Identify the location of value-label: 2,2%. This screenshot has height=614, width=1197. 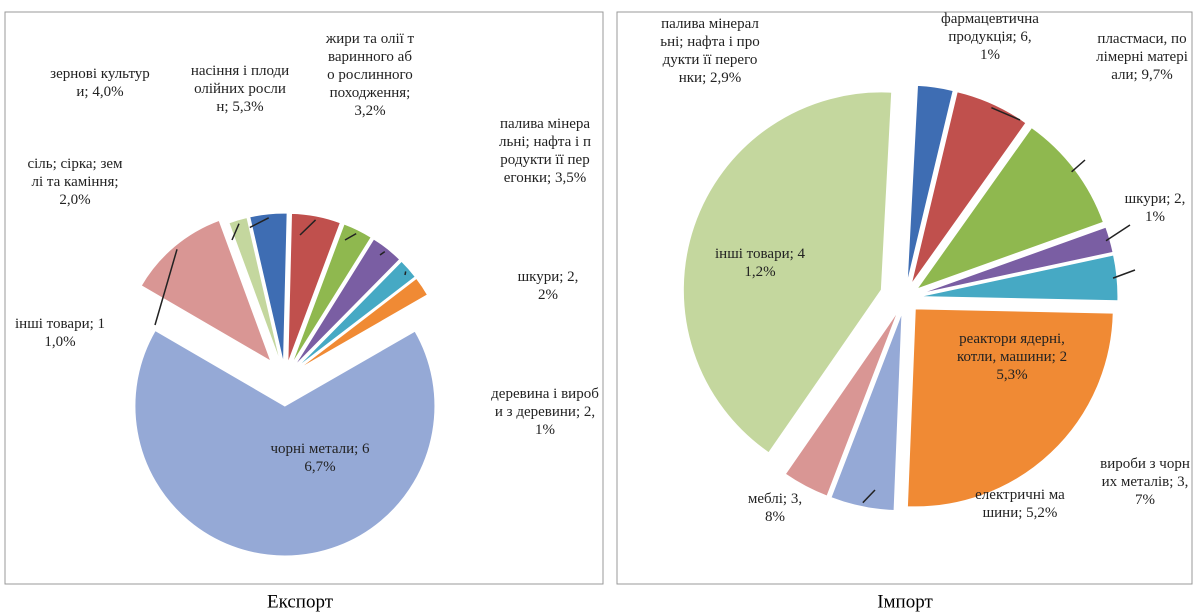
(558, 286).